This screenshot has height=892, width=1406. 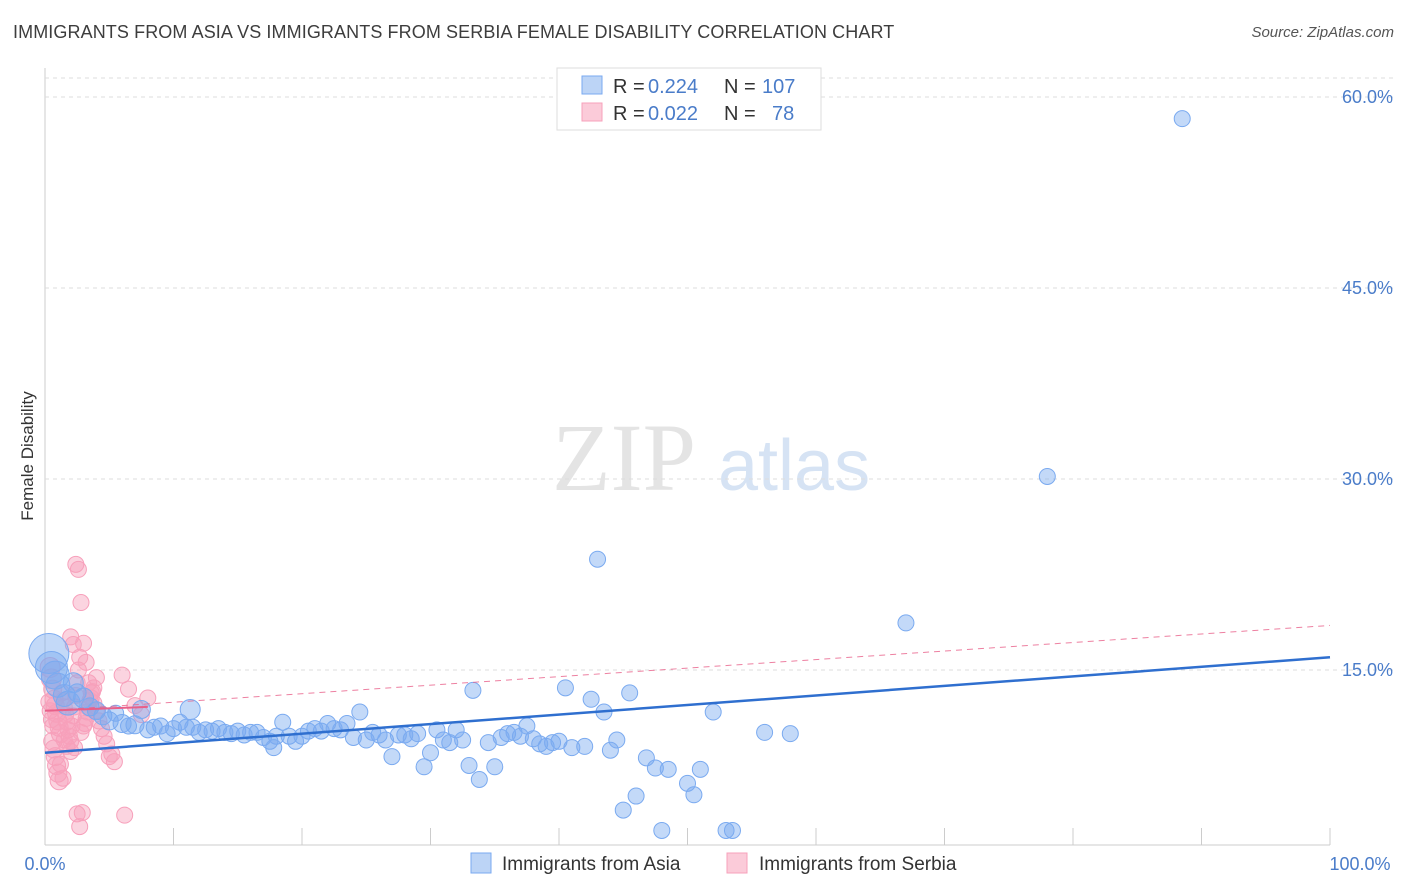 What do you see at coordinates (1359, 864) in the screenshot?
I see `x-tick-label-max: 100.0%` at bounding box center [1359, 864].